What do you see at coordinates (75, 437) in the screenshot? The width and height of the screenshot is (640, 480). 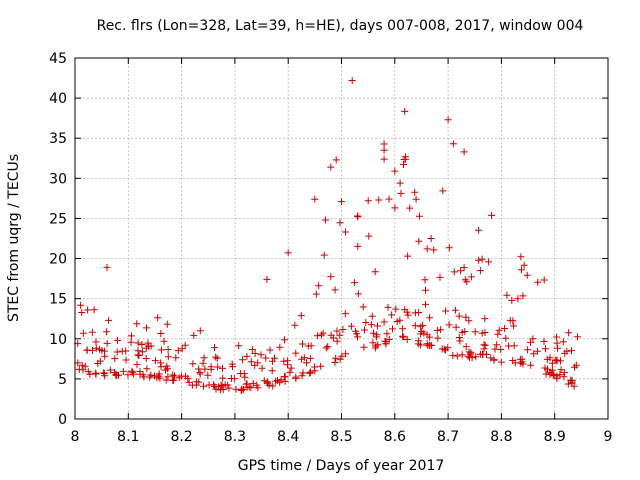 I see `x-tick-label: 8` at bounding box center [75, 437].